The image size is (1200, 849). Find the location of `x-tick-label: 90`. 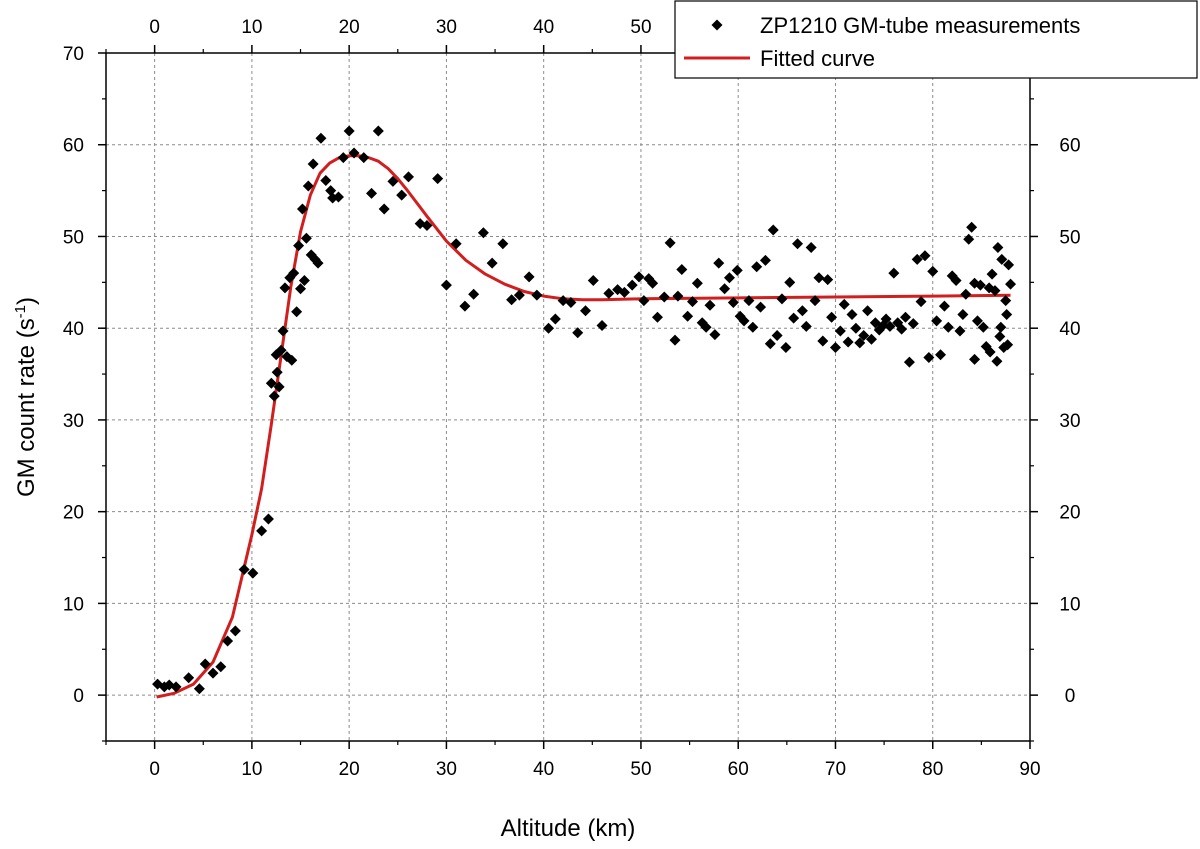

x-tick-label: 90 is located at coordinates (1029, 769).